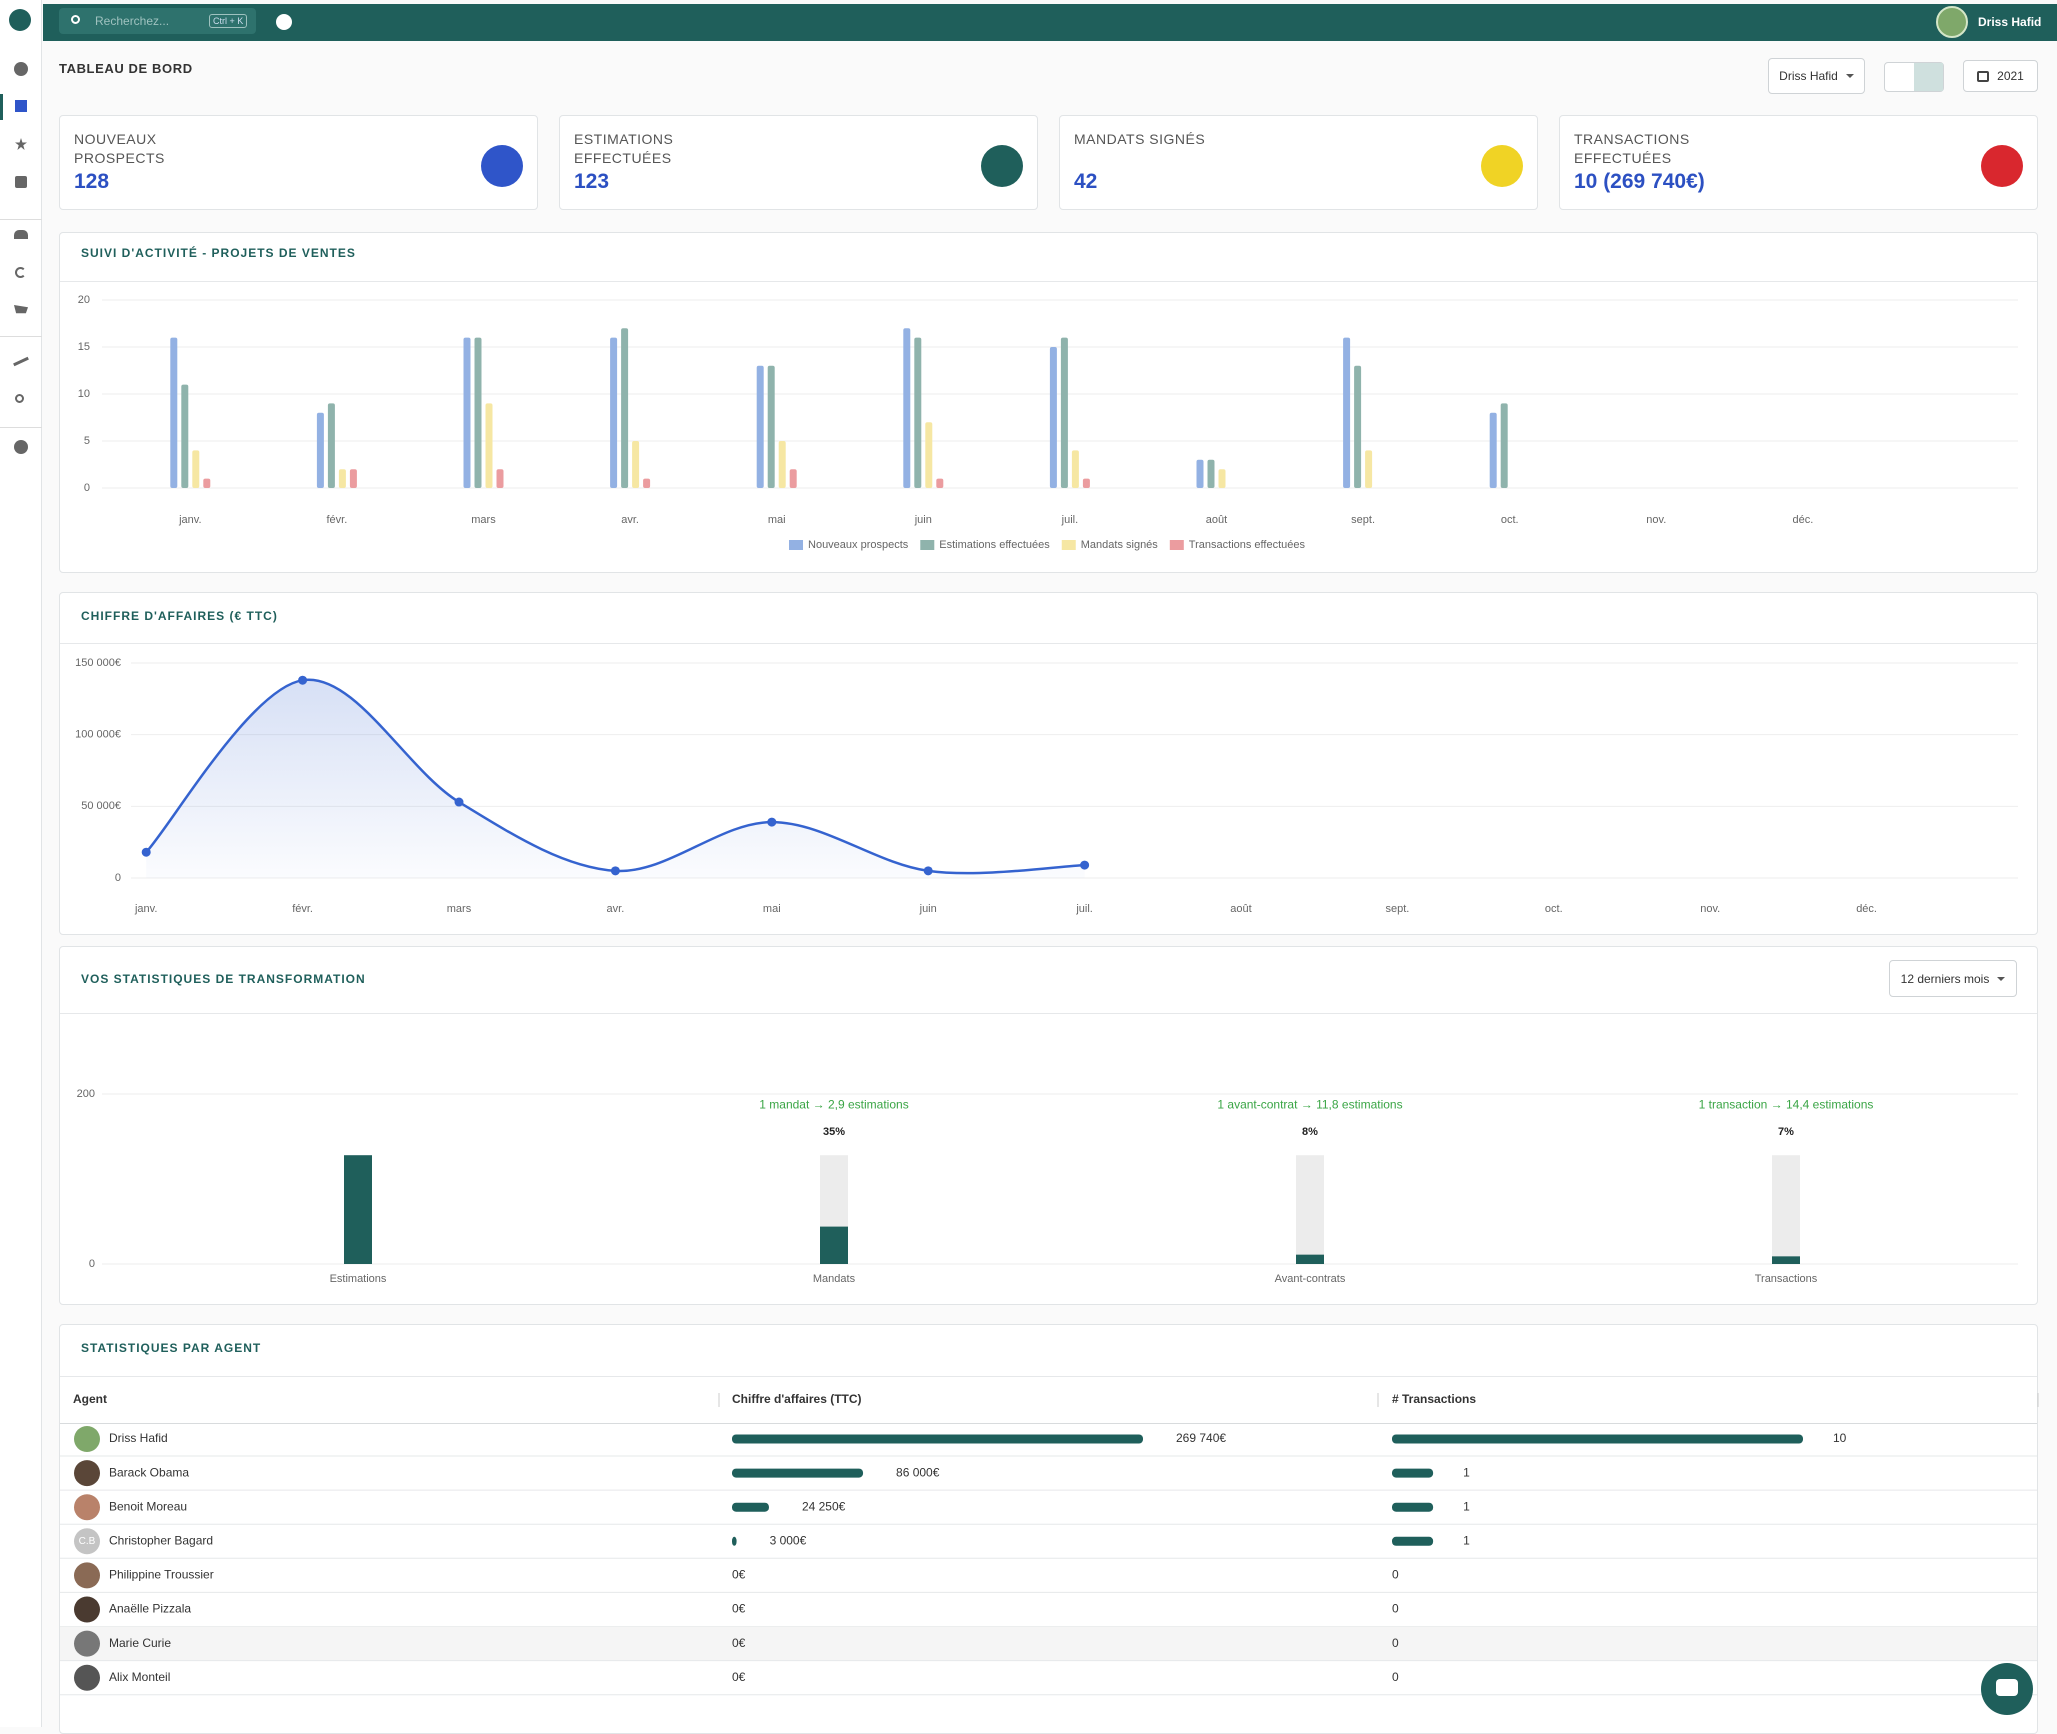  What do you see at coordinates (298, 162) in the screenshot?
I see `kpi-card: NOUVEAUX PROSPECTS 128` at bounding box center [298, 162].